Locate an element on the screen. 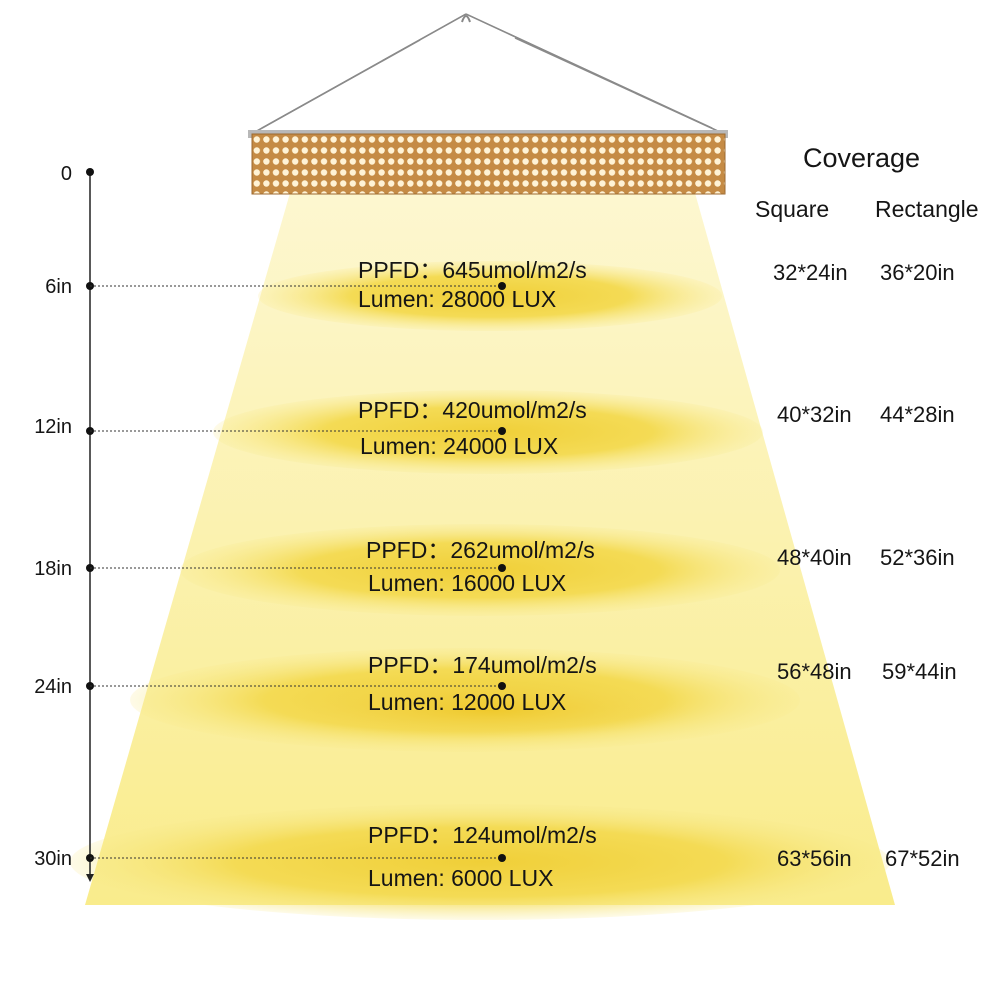  coverage-column-rectangle: Rectangle is located at coordinates (927, 209).